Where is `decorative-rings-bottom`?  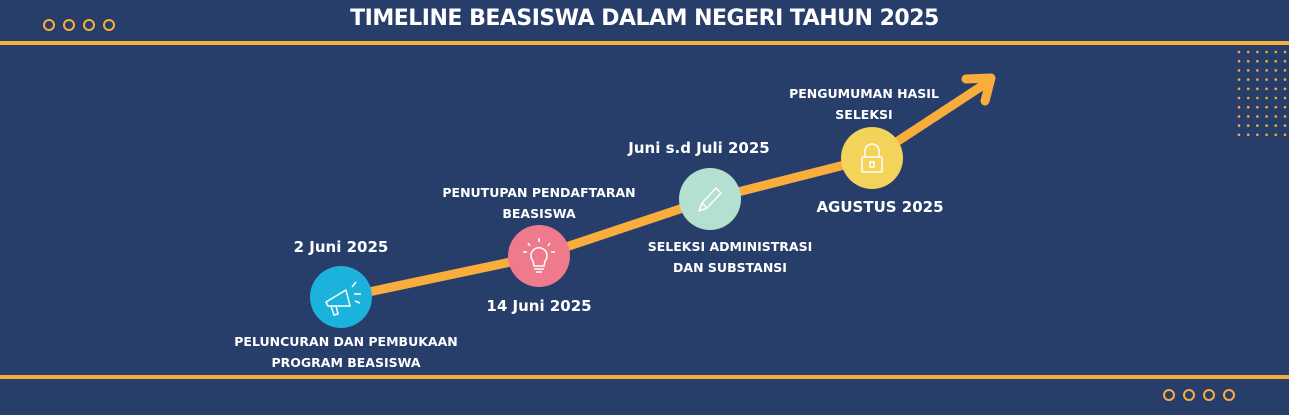 decorative-rings-bottom is located at coordinates (1199, 395).